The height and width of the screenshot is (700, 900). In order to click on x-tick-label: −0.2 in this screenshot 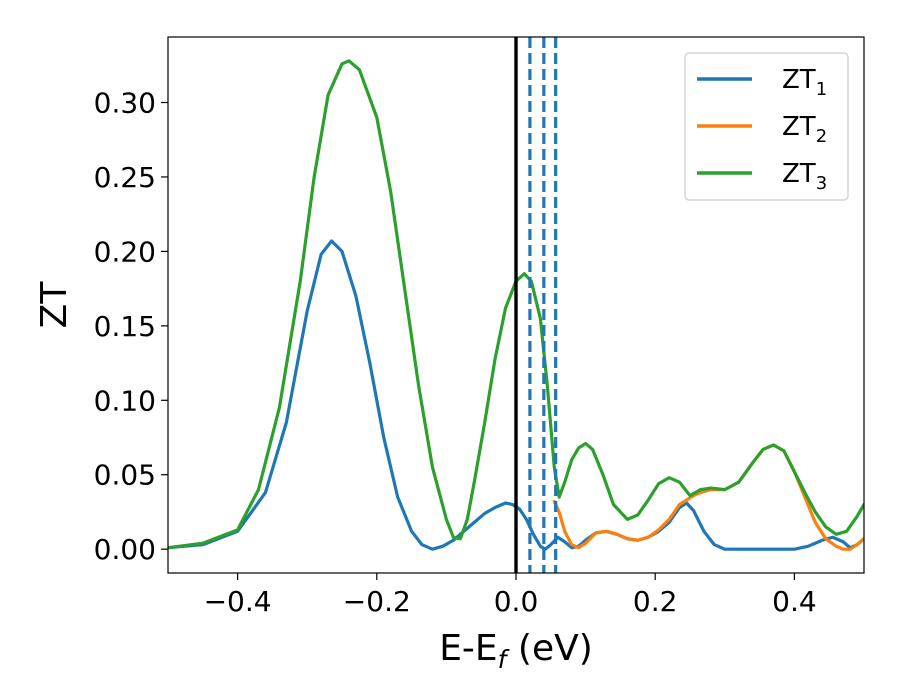, I will do `click(377, 601)`.